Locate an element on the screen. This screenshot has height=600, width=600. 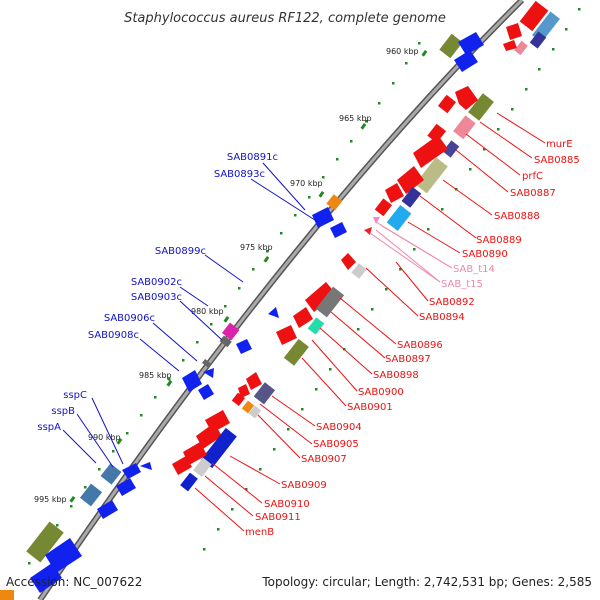
gene-label-SAB0894: SAB0894 is located at coordinates (442, 317).